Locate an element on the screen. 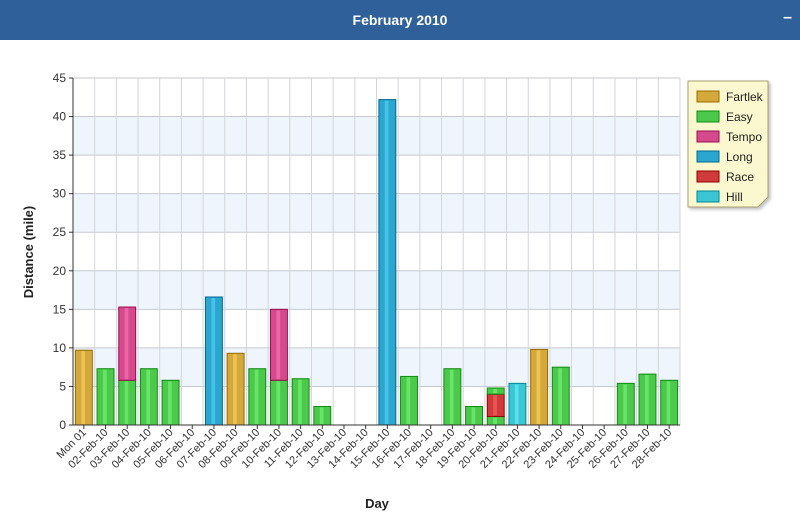  collapse-button: – is located at coordinates (787, 17).